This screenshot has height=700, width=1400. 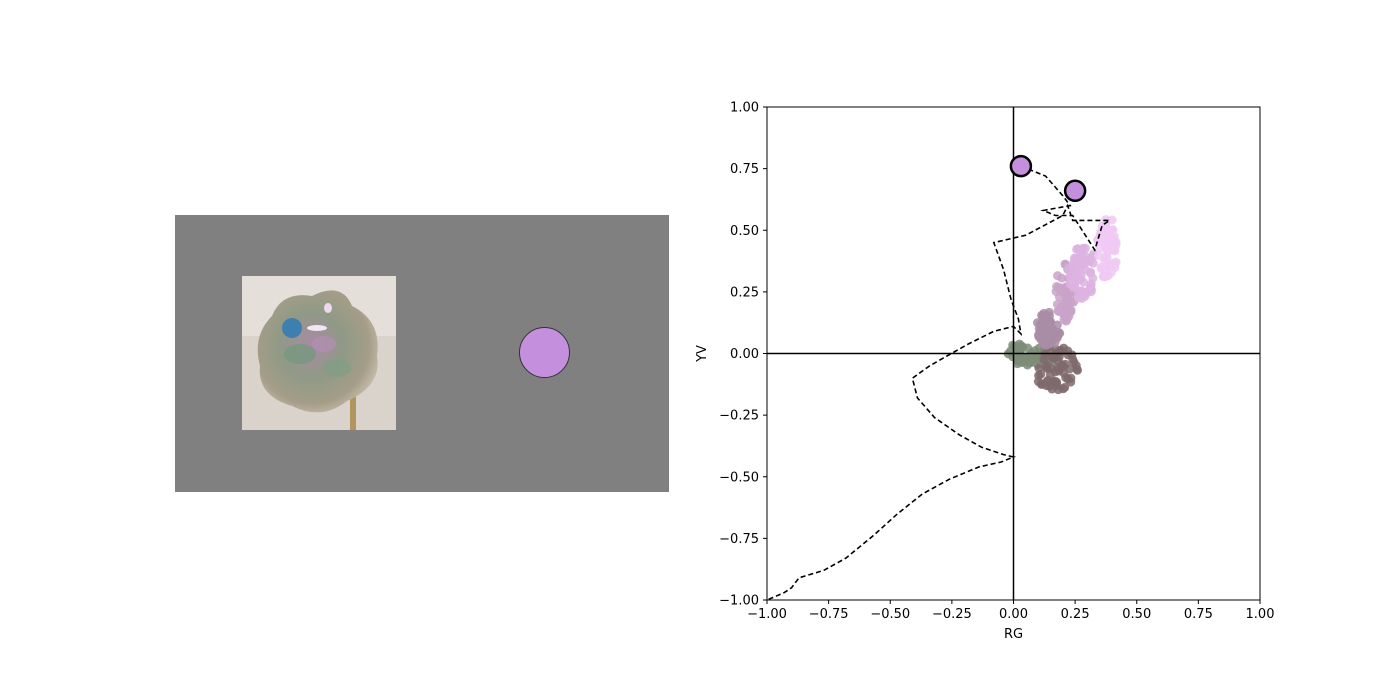 I want to click on stimulus-panel, so click(x=422, y=353).